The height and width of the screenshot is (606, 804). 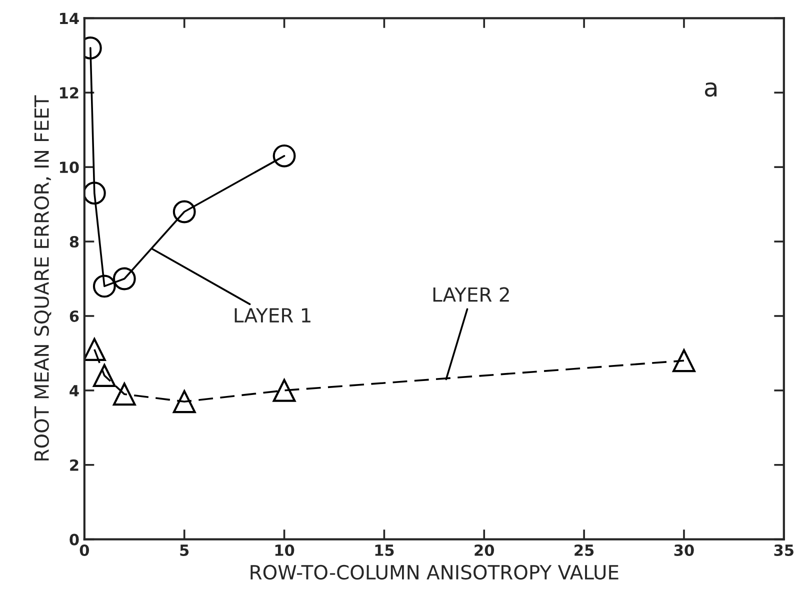 What do you see at coordinates (284, 550) in the screenshot?
I see `x-tick-label: 10` at bounding box center [284, 550].